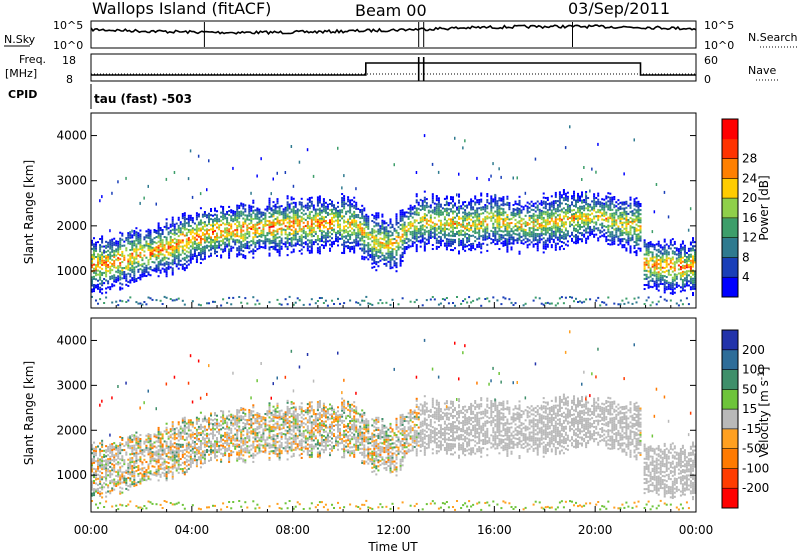  I want to click on nsearch-tick-high: 10^5, so click(719, 25).